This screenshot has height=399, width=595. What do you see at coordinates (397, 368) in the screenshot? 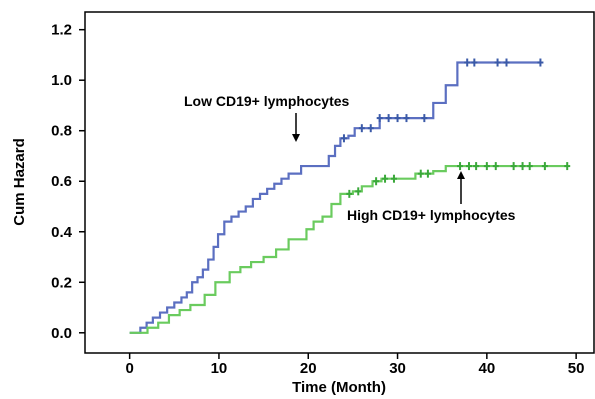
I see `x-tick-label: 30` at bounding box center [397, 368].